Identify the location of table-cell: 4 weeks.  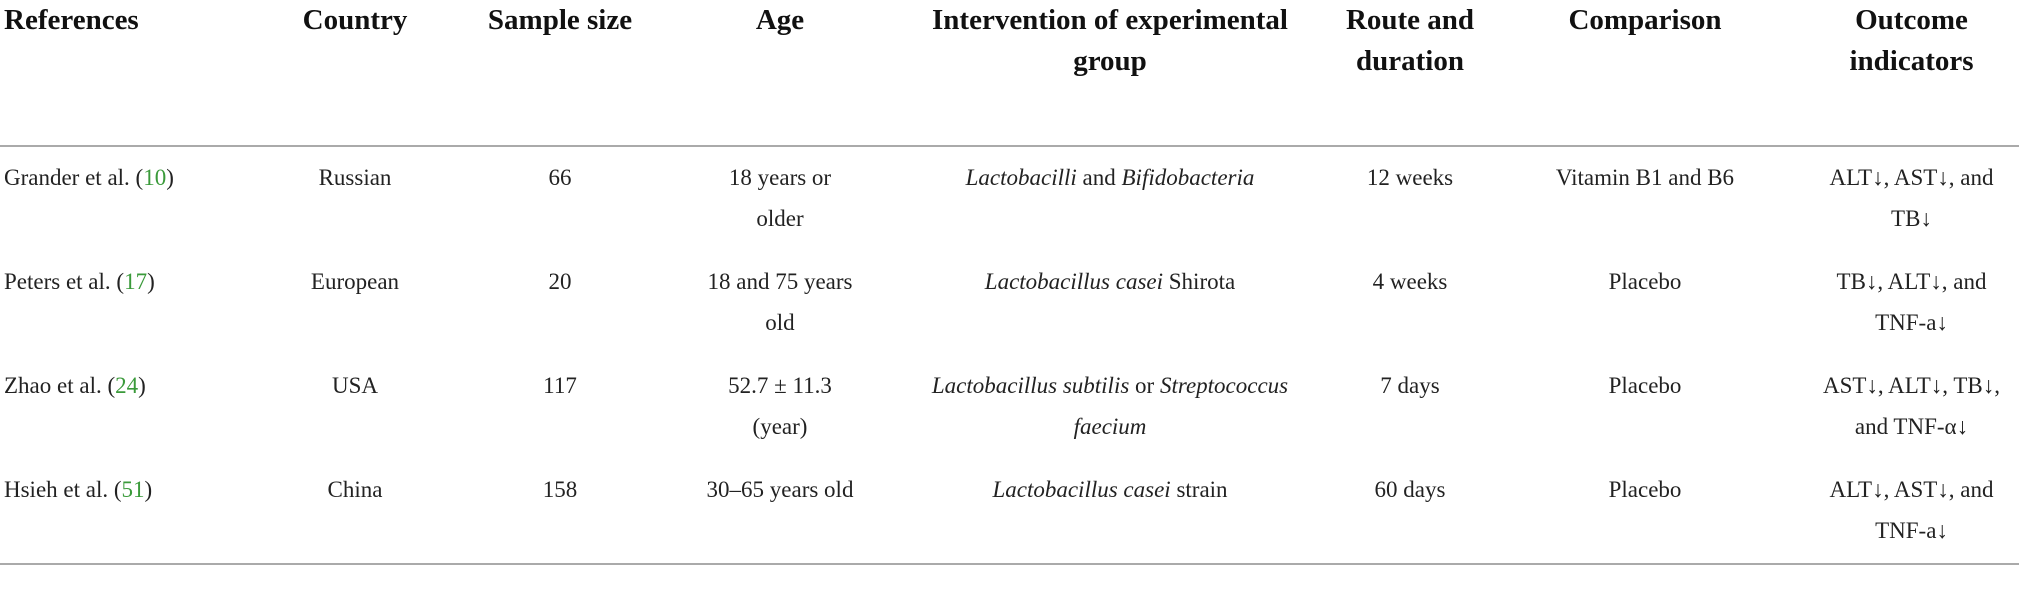
(1410, 281).